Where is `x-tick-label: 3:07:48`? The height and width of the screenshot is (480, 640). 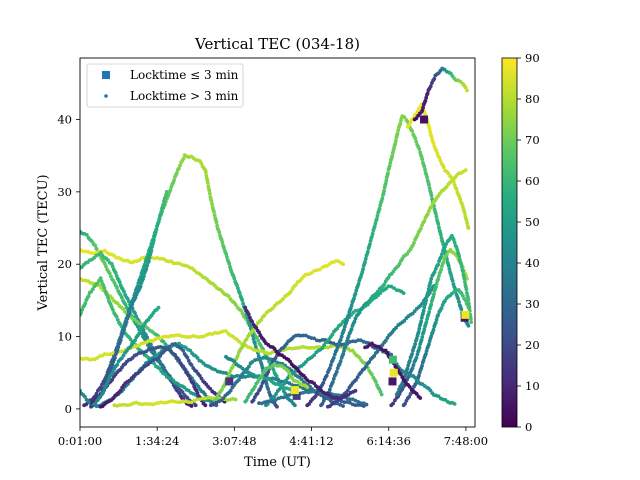 x-tick-label: 3:07:48 is located at coordinates (234, 441).